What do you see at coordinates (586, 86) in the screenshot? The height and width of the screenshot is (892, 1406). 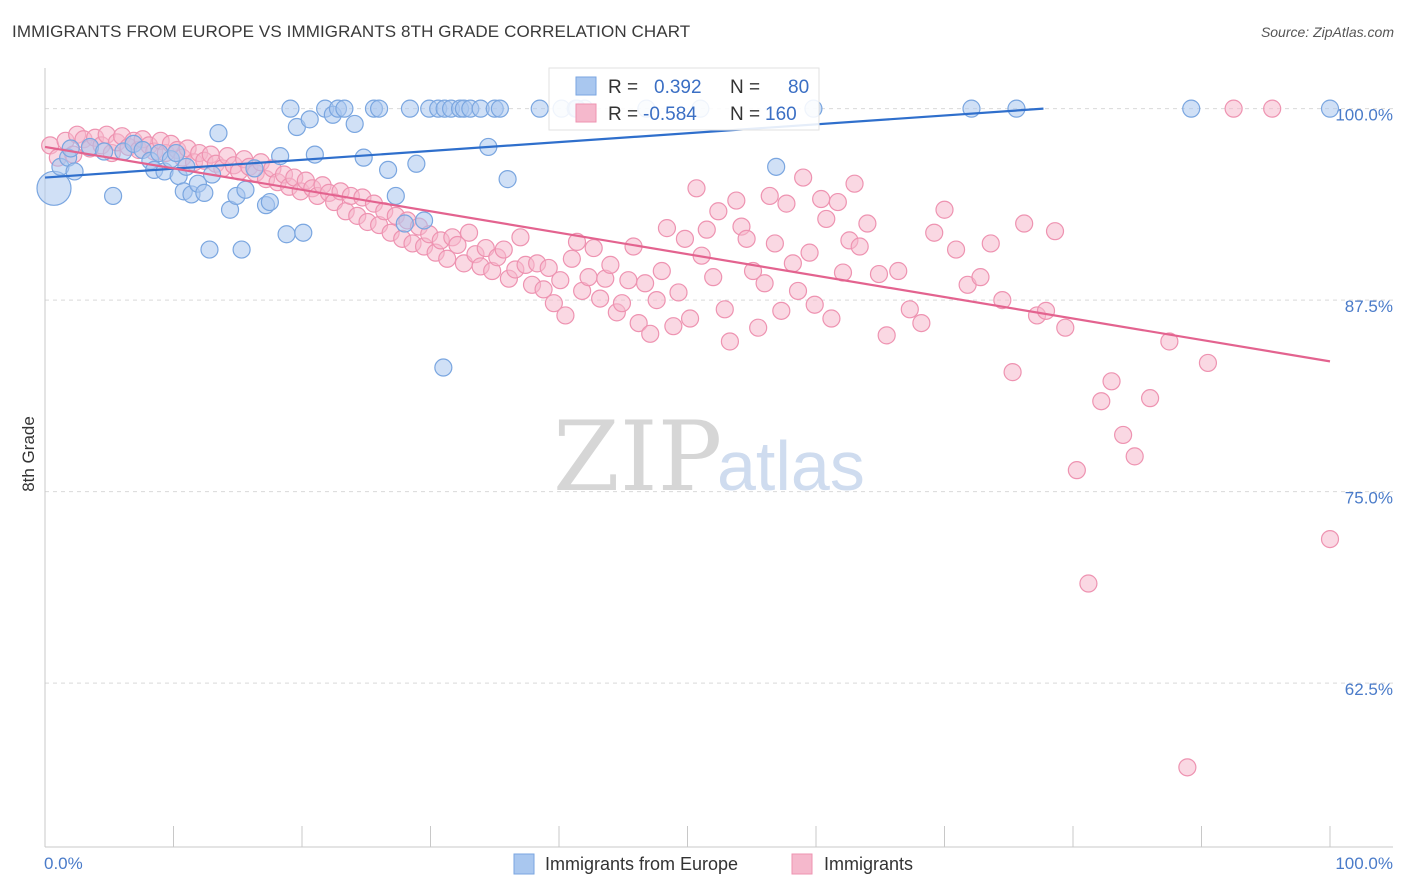 I see `stats-swatch-blue` at bounding box center [586, 86].